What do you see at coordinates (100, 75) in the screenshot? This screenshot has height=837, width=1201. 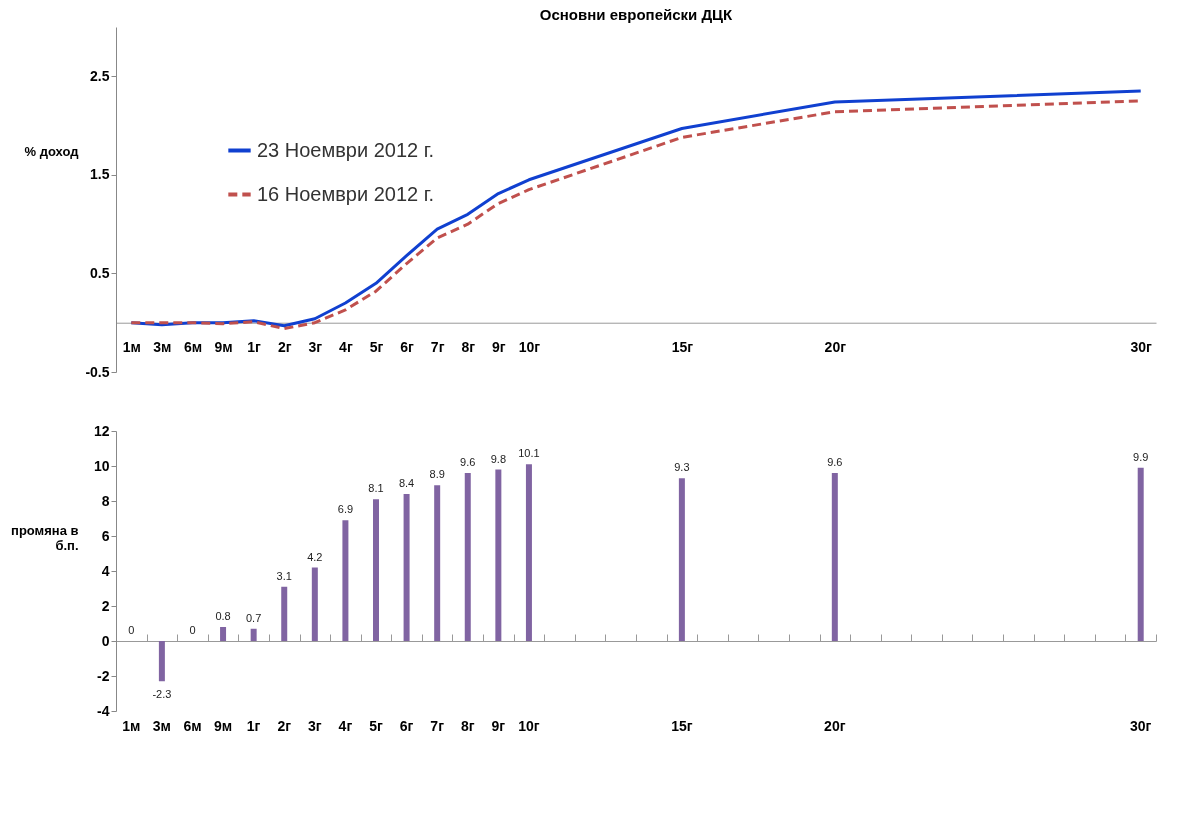 I see `y-tick-label: 2.5` at bounding box center [100, 75].